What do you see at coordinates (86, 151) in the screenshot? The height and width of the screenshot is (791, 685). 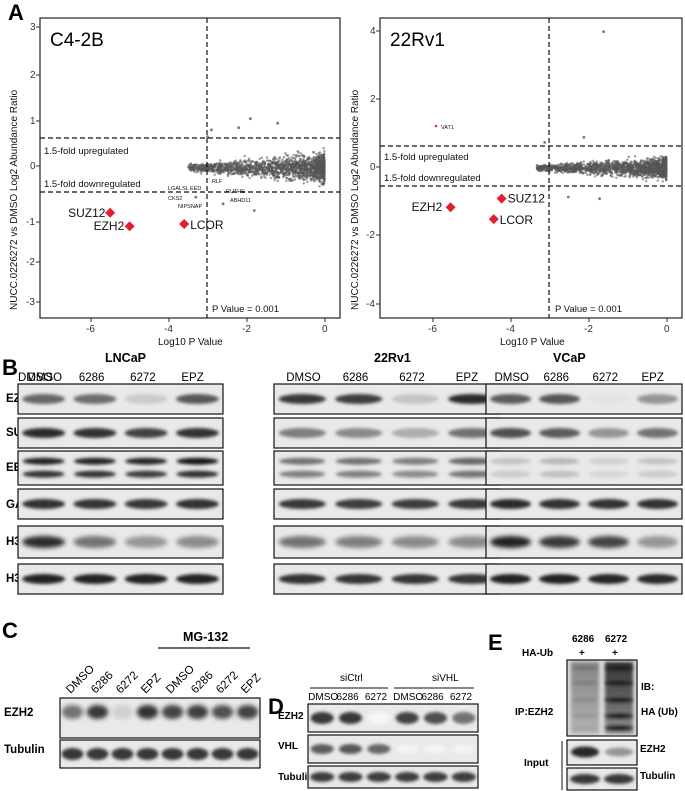 I see `up-label-c42b: 1.5-fold upregulated` at bounding box center [86, 151].